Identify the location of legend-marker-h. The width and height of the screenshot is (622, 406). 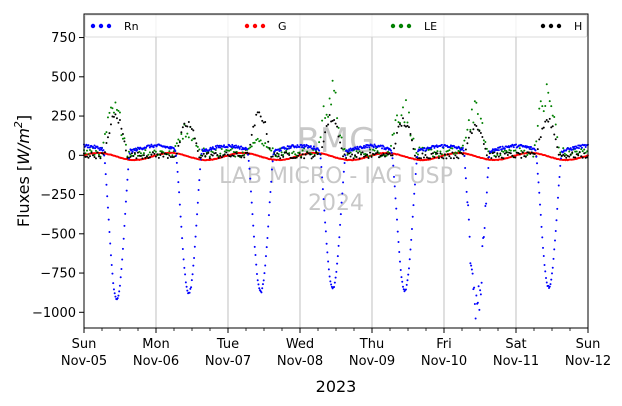
(551, 26).